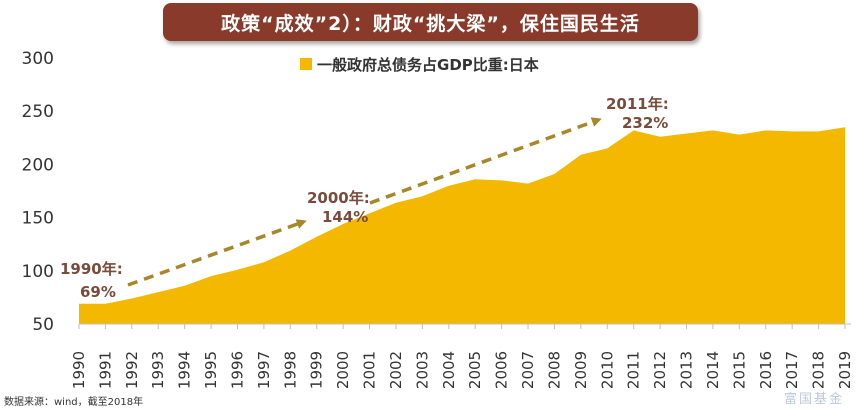 The height and width of the screenshot is (410, 862). Describe the element at coordinates (38, 272) in the screenshot. I see `y-tick-label: 100` at that location.